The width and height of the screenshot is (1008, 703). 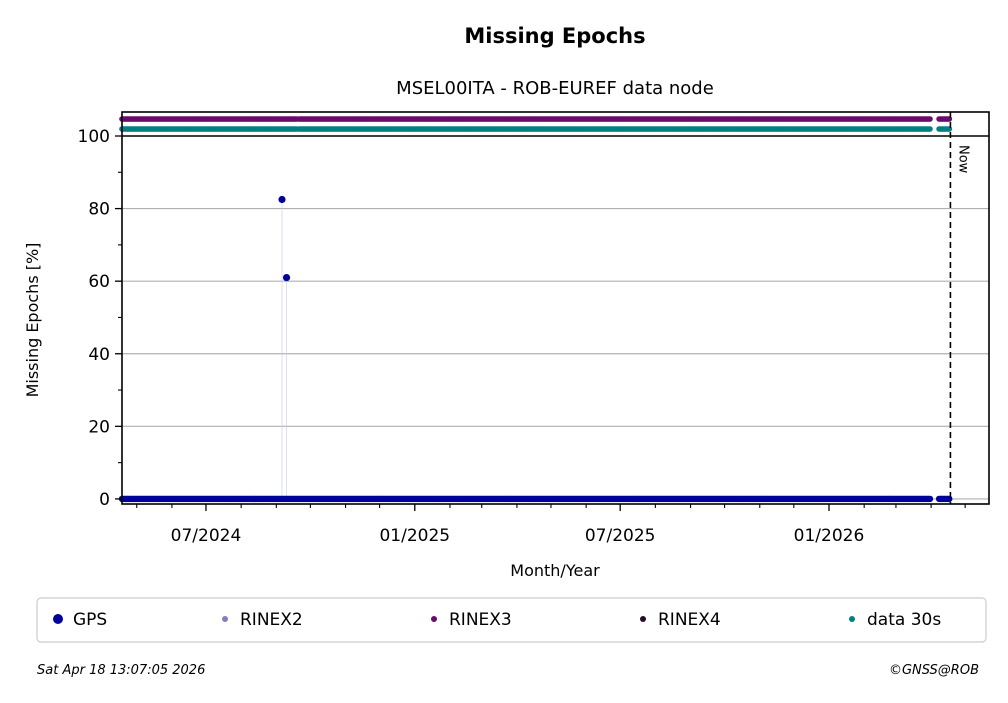 I want to click on chart-title: Missing Epochs, so click(x=554, y=36).